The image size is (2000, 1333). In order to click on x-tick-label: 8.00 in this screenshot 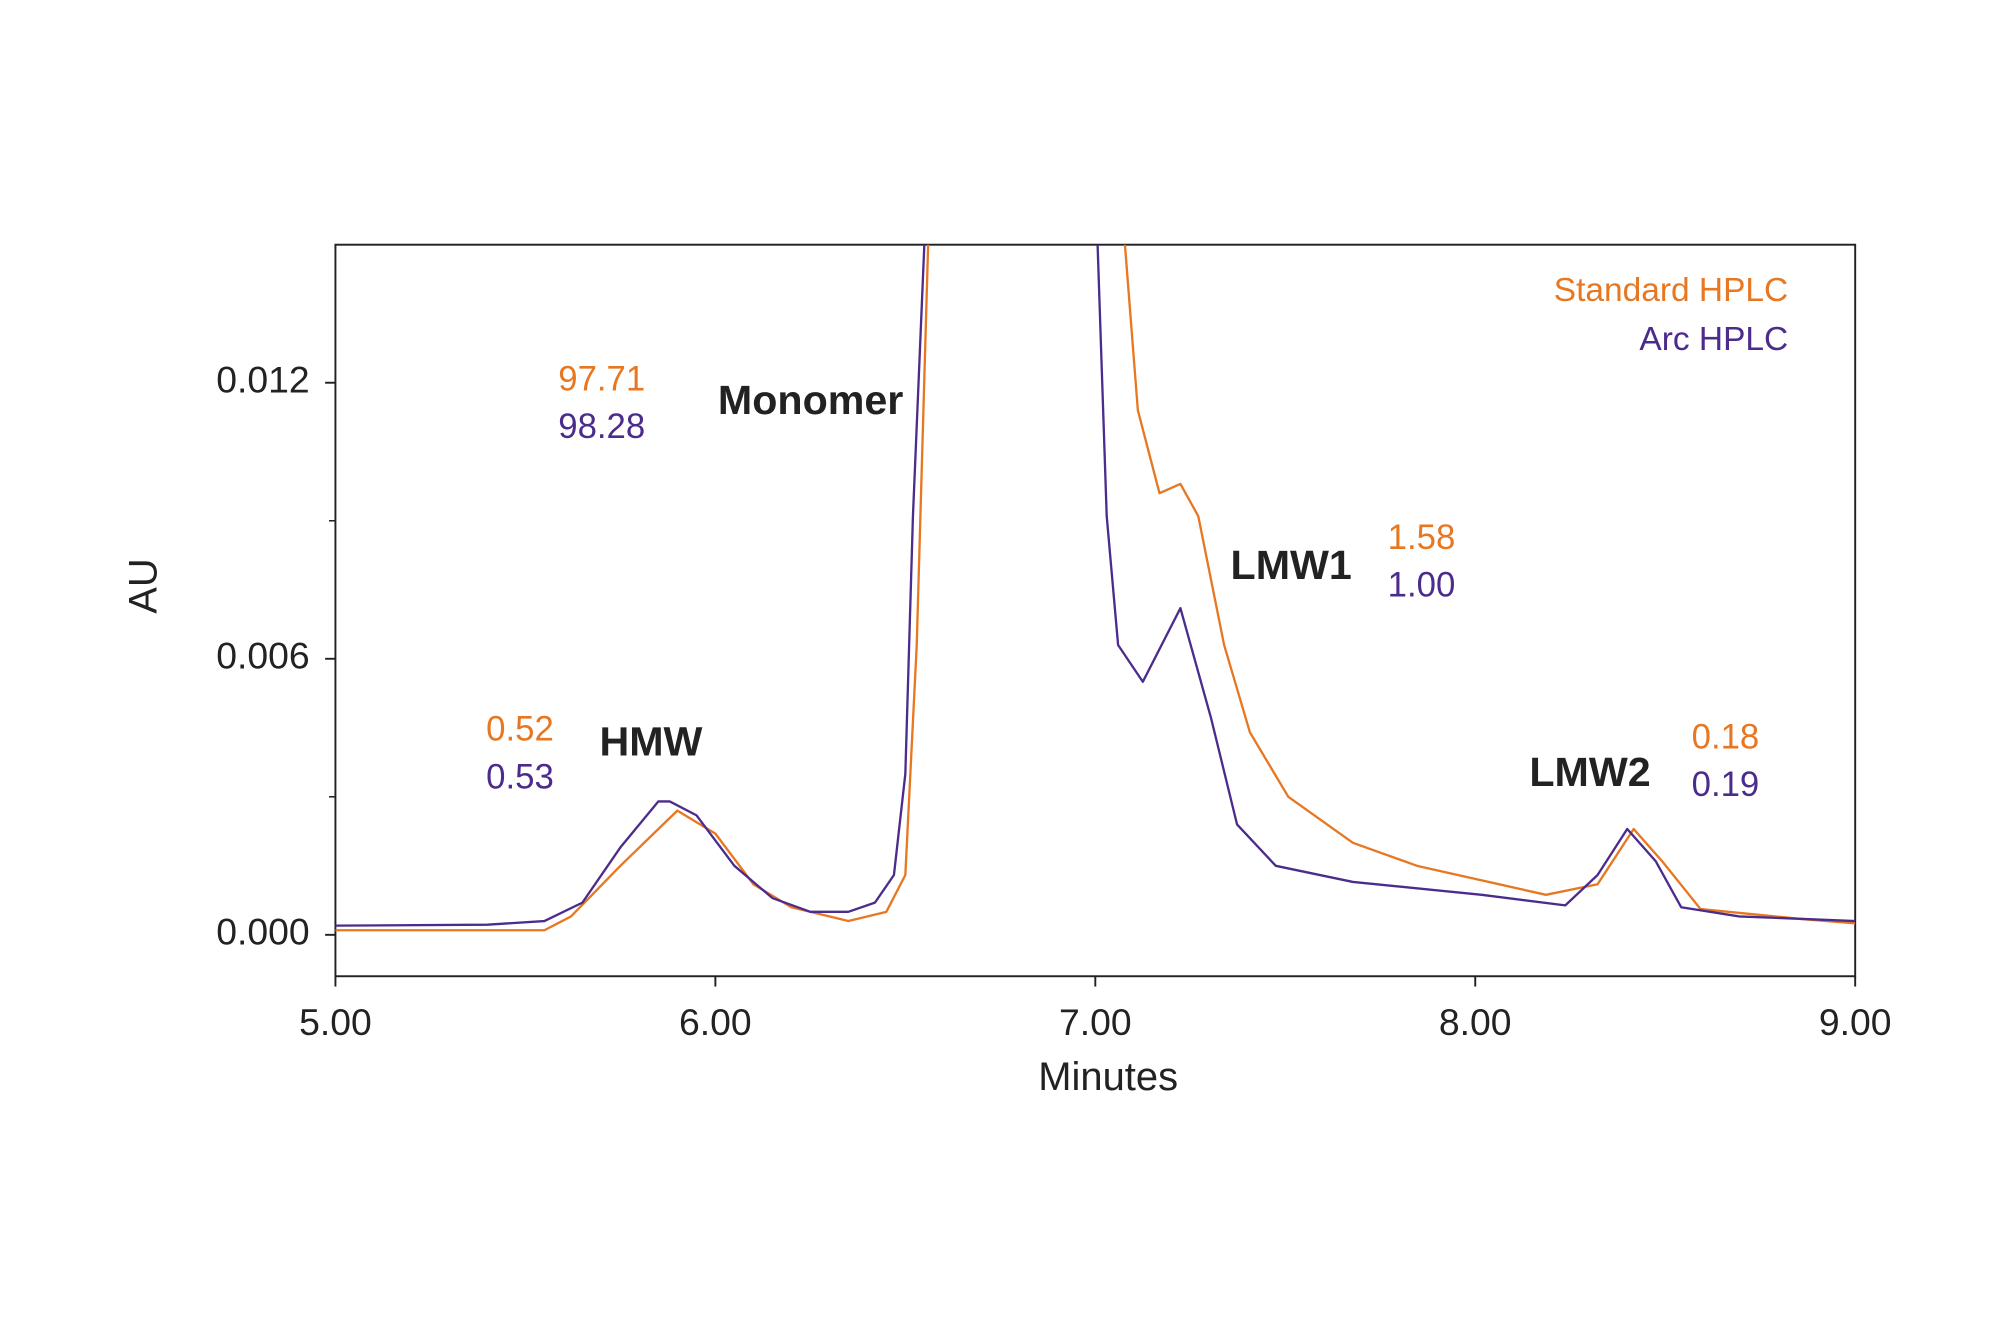, I will do `click(1475, 1022)`.